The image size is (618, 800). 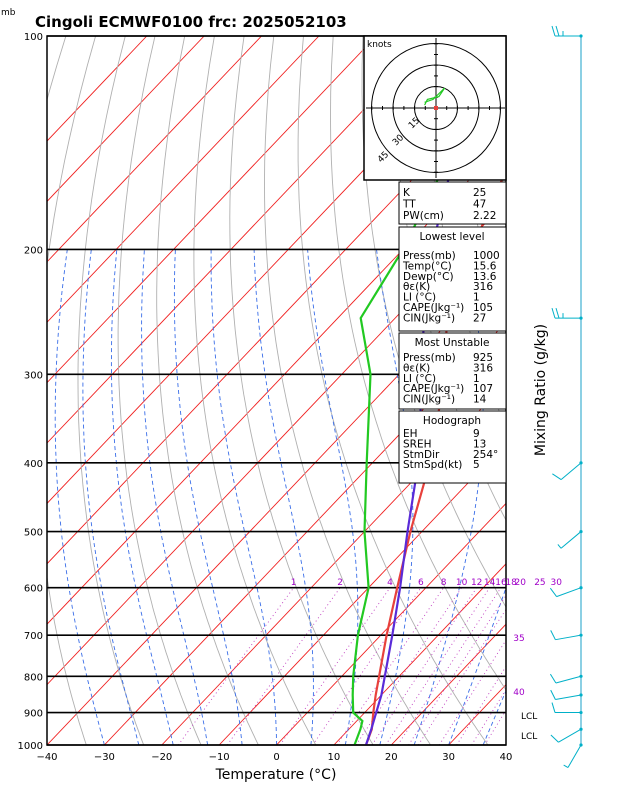 What do you see at coordinates (566, 396) in the screenshot?
I see `wind-barbs` at bounding box center [566, 396].